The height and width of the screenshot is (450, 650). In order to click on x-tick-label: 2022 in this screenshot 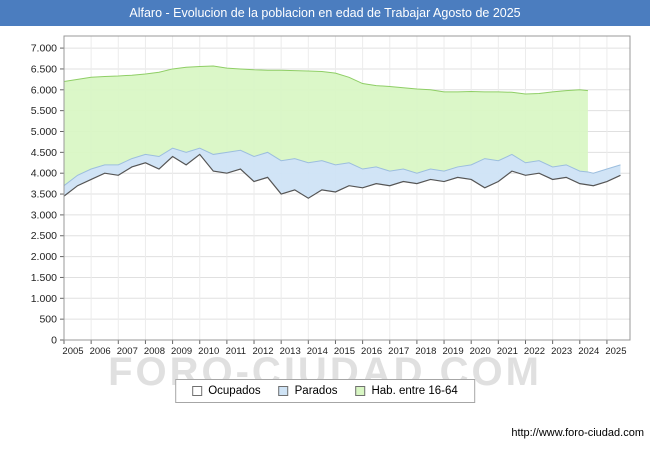, I will do `click(534, 351)`.